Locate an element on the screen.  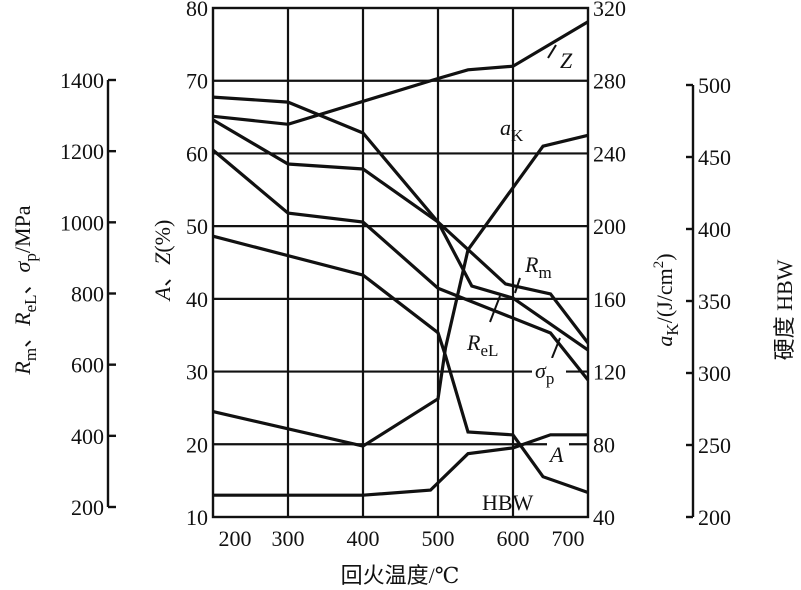
hbw-tick-label: 450 is located at coordinates (714, 157).